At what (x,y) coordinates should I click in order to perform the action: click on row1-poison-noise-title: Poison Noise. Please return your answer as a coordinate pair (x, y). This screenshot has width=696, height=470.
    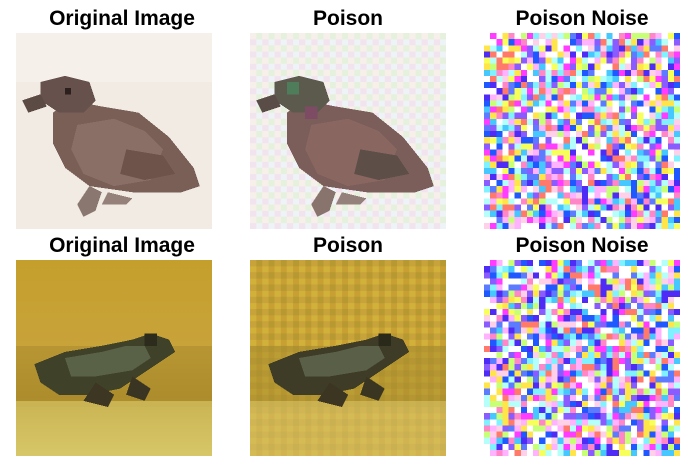
    Looking at the image, I should click on (582, 18).